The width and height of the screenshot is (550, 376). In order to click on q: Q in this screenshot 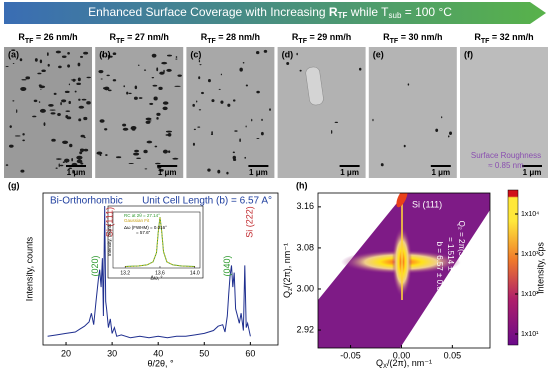, I will do `click(379, 363)`.